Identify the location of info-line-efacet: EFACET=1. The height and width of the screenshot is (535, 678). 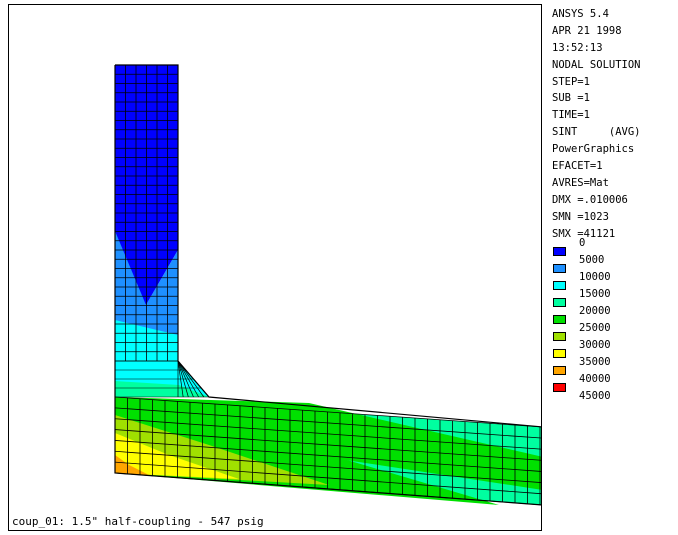
(577, 166).